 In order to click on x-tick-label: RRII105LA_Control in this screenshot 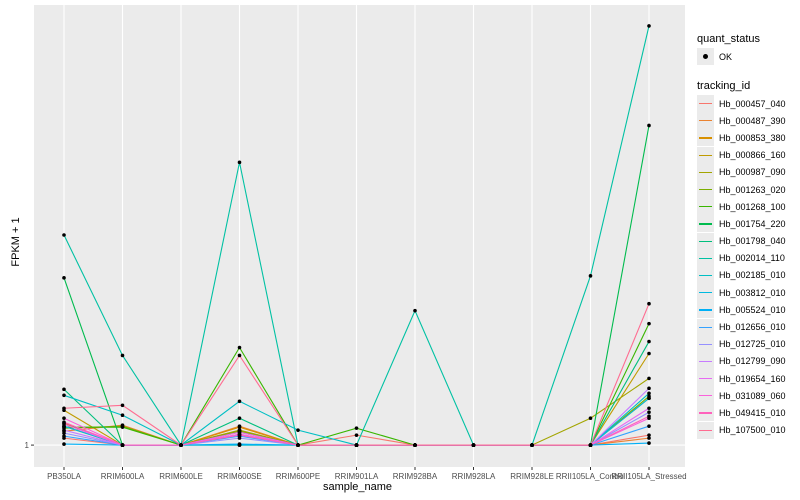, I will do `click(591, 476)`.